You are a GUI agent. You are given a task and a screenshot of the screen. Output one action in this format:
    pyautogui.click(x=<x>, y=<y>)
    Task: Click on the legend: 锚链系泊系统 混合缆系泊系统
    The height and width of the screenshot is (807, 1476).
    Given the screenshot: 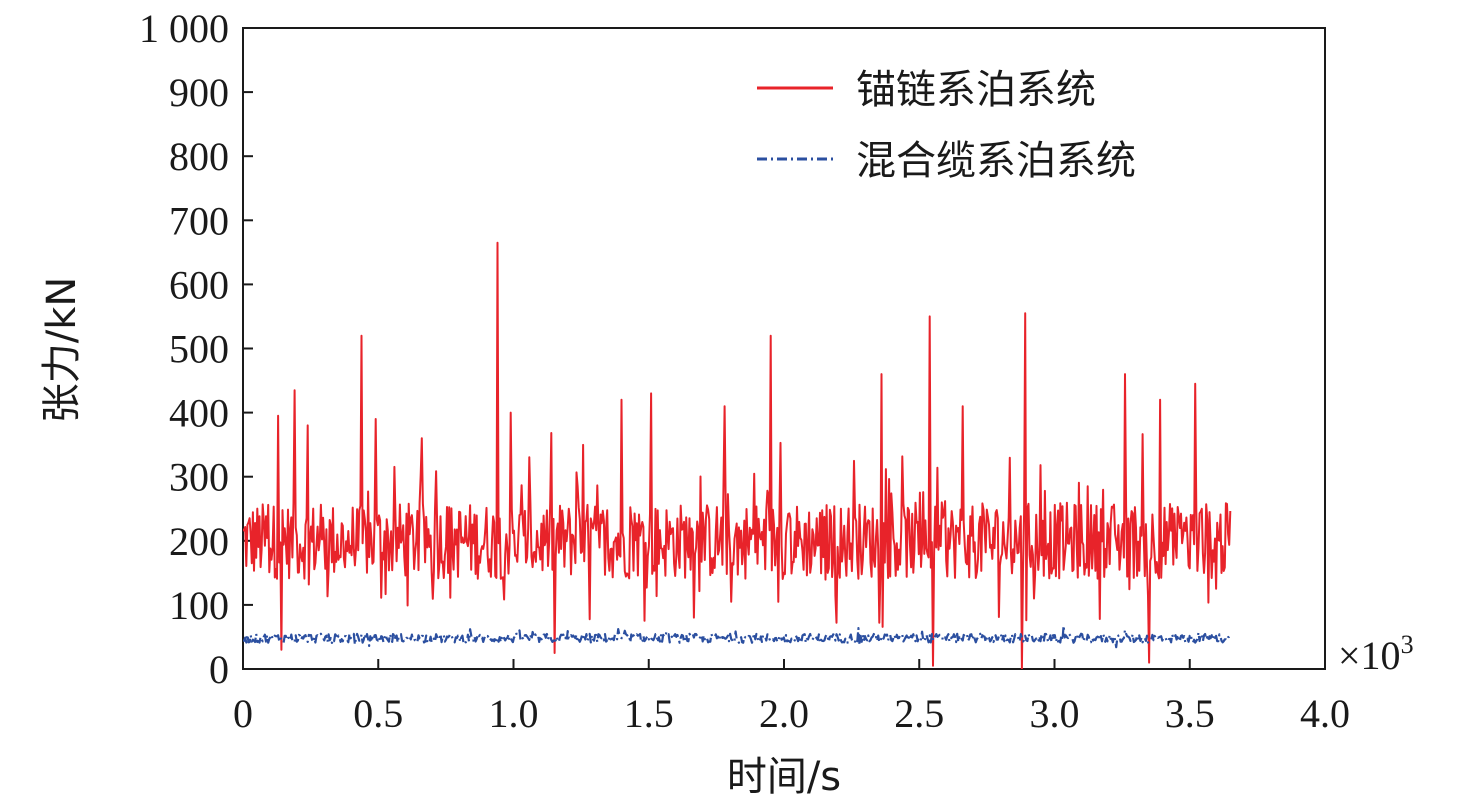 What is the action you would take?
    pyautogui.click(x=946, y=125)
    